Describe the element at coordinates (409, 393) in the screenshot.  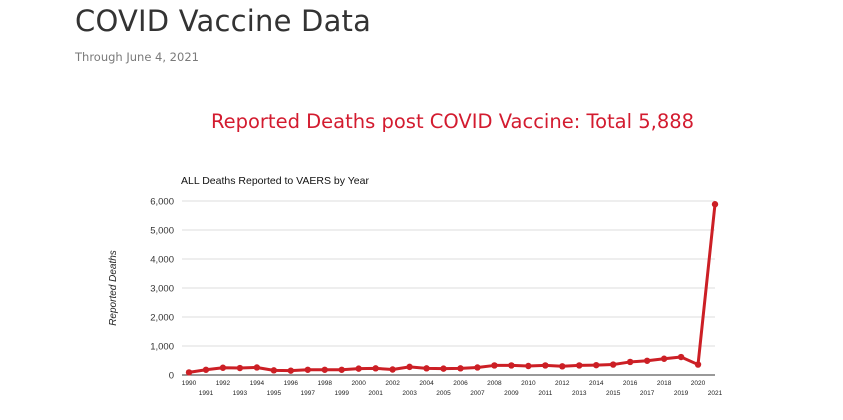
I see `x-tick-label: 2003` at that location.